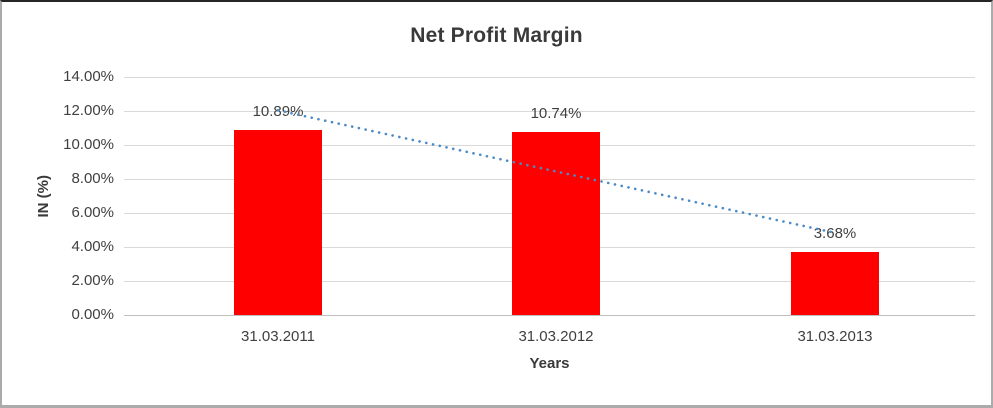 The height and width of the screenshot is (408, 993). I want to click on x-axis-tick-labels: 31.03.2011 31.03.2012 31.03.2013, so click(549, 338).